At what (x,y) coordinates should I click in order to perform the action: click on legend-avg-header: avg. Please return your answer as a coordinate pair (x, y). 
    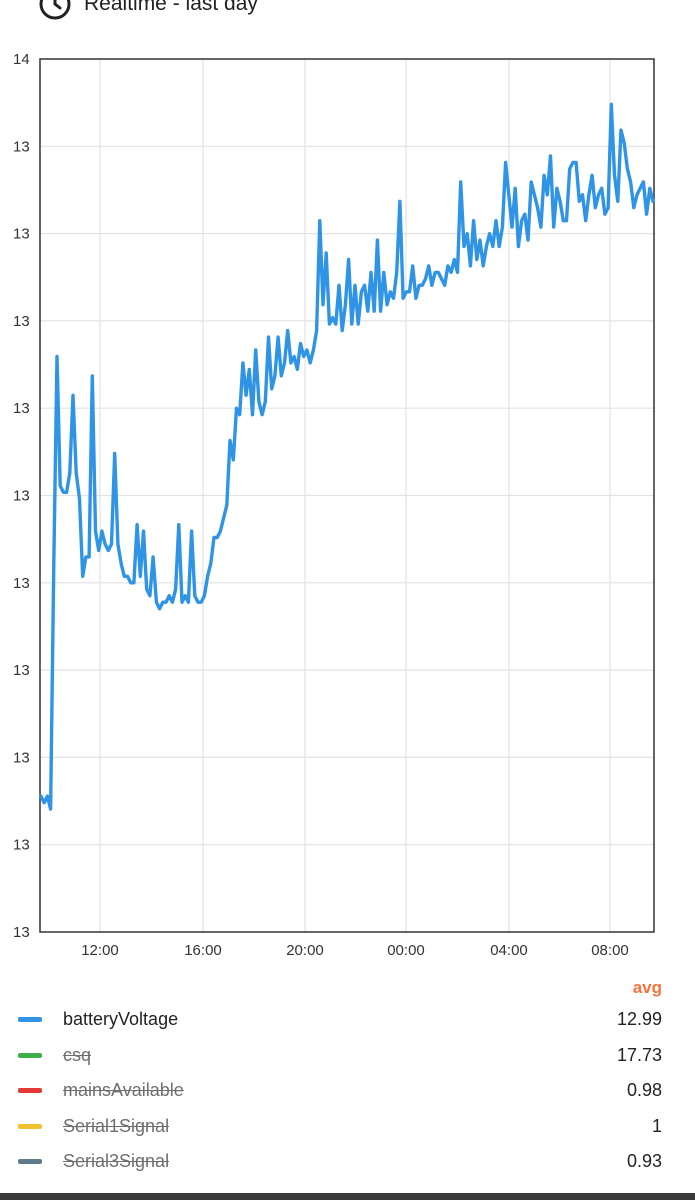
    Looking at the image, I should click on (647, 987).